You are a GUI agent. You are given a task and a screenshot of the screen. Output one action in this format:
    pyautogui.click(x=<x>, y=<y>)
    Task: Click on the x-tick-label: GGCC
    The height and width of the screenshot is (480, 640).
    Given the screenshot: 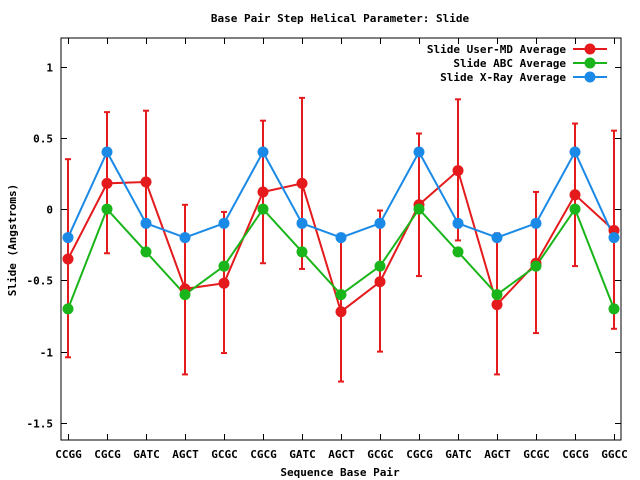 What is the action you would take?
    pyautogui.click(x=614, y=454)
    